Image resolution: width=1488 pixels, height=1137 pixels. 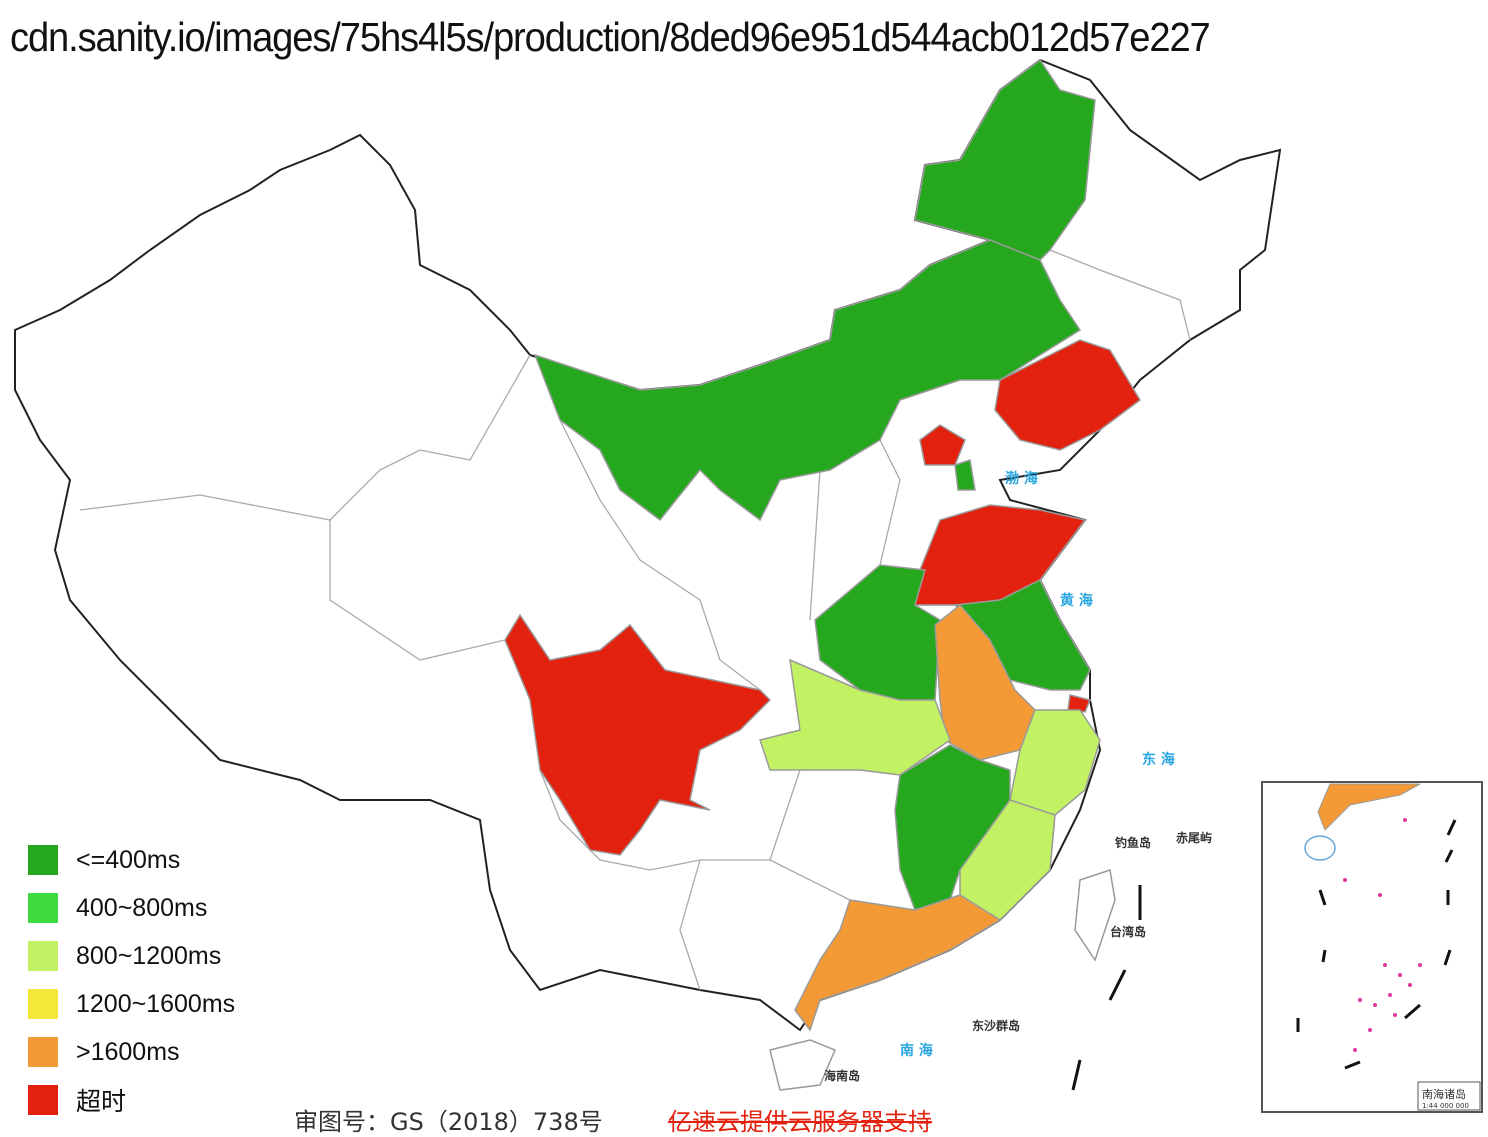 I want to click on region-shanghai, so click(x=1079, y=703).